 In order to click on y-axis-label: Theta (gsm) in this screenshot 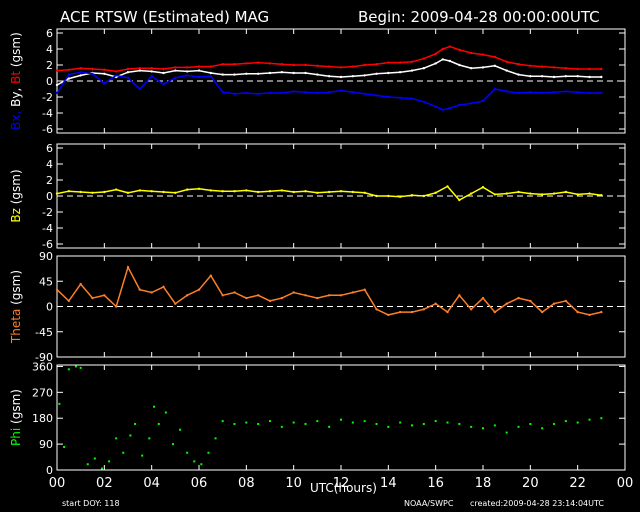, I will do `click(16, 307)`.